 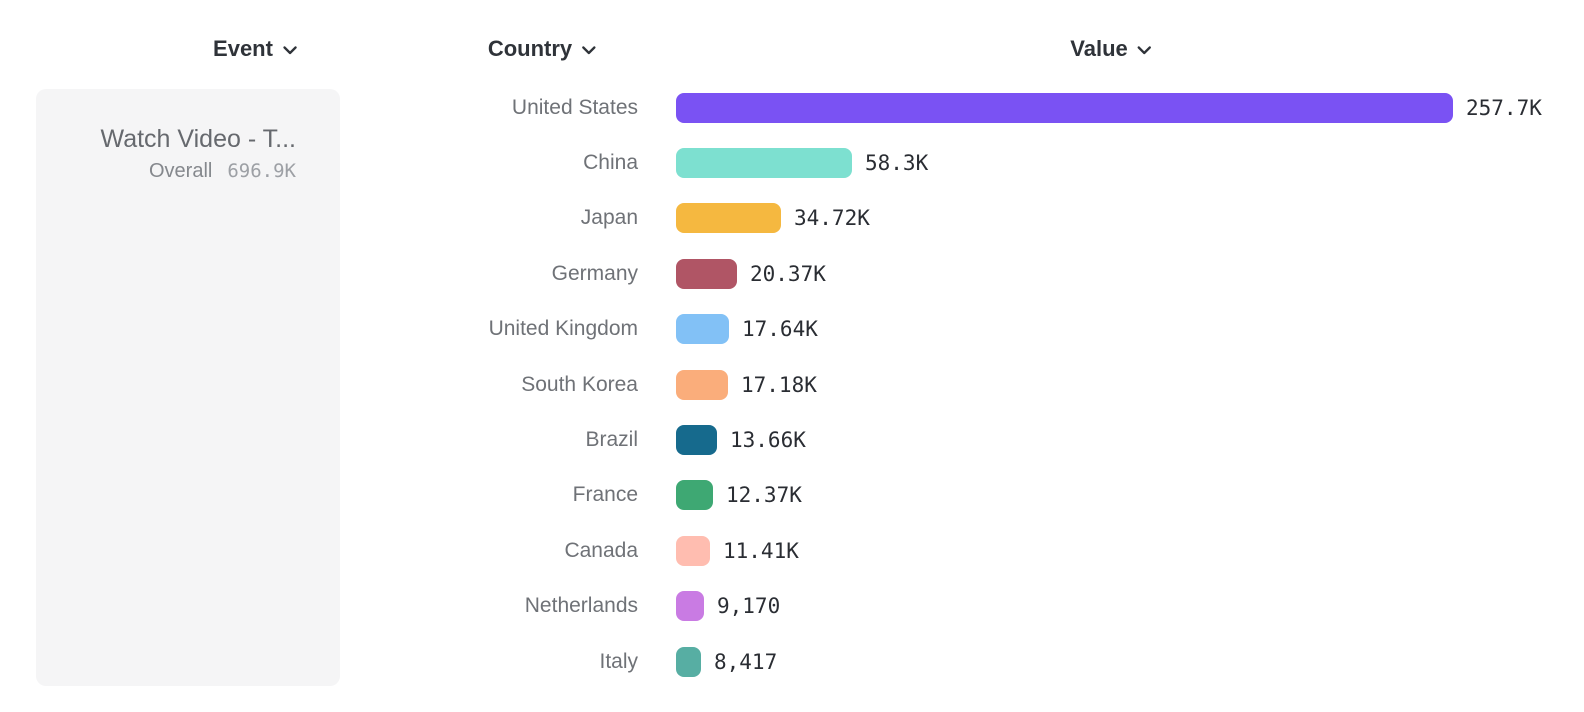 I want to click on bar-track: 34.72K, so click(x=773, y=218).